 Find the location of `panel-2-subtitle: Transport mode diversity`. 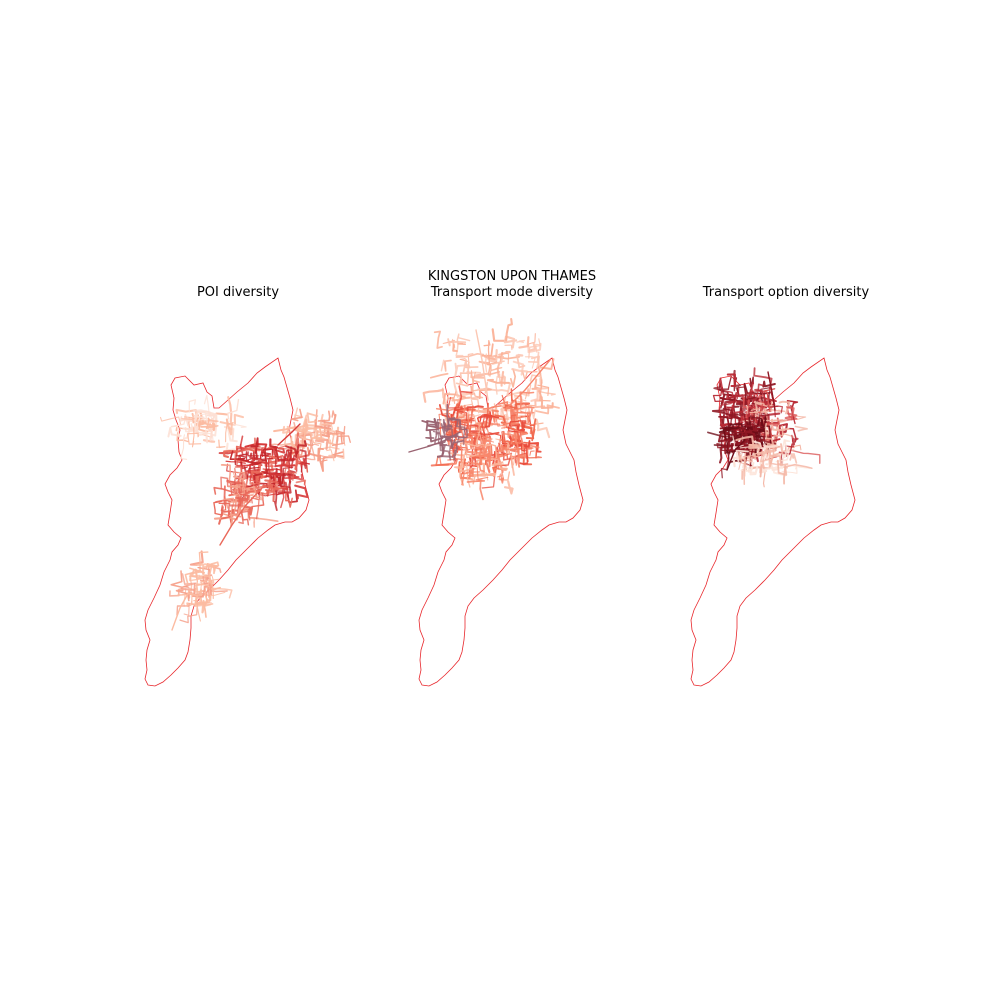

panel-2-subtitle: Transport mode diversity is located at coordinates (512, 292).